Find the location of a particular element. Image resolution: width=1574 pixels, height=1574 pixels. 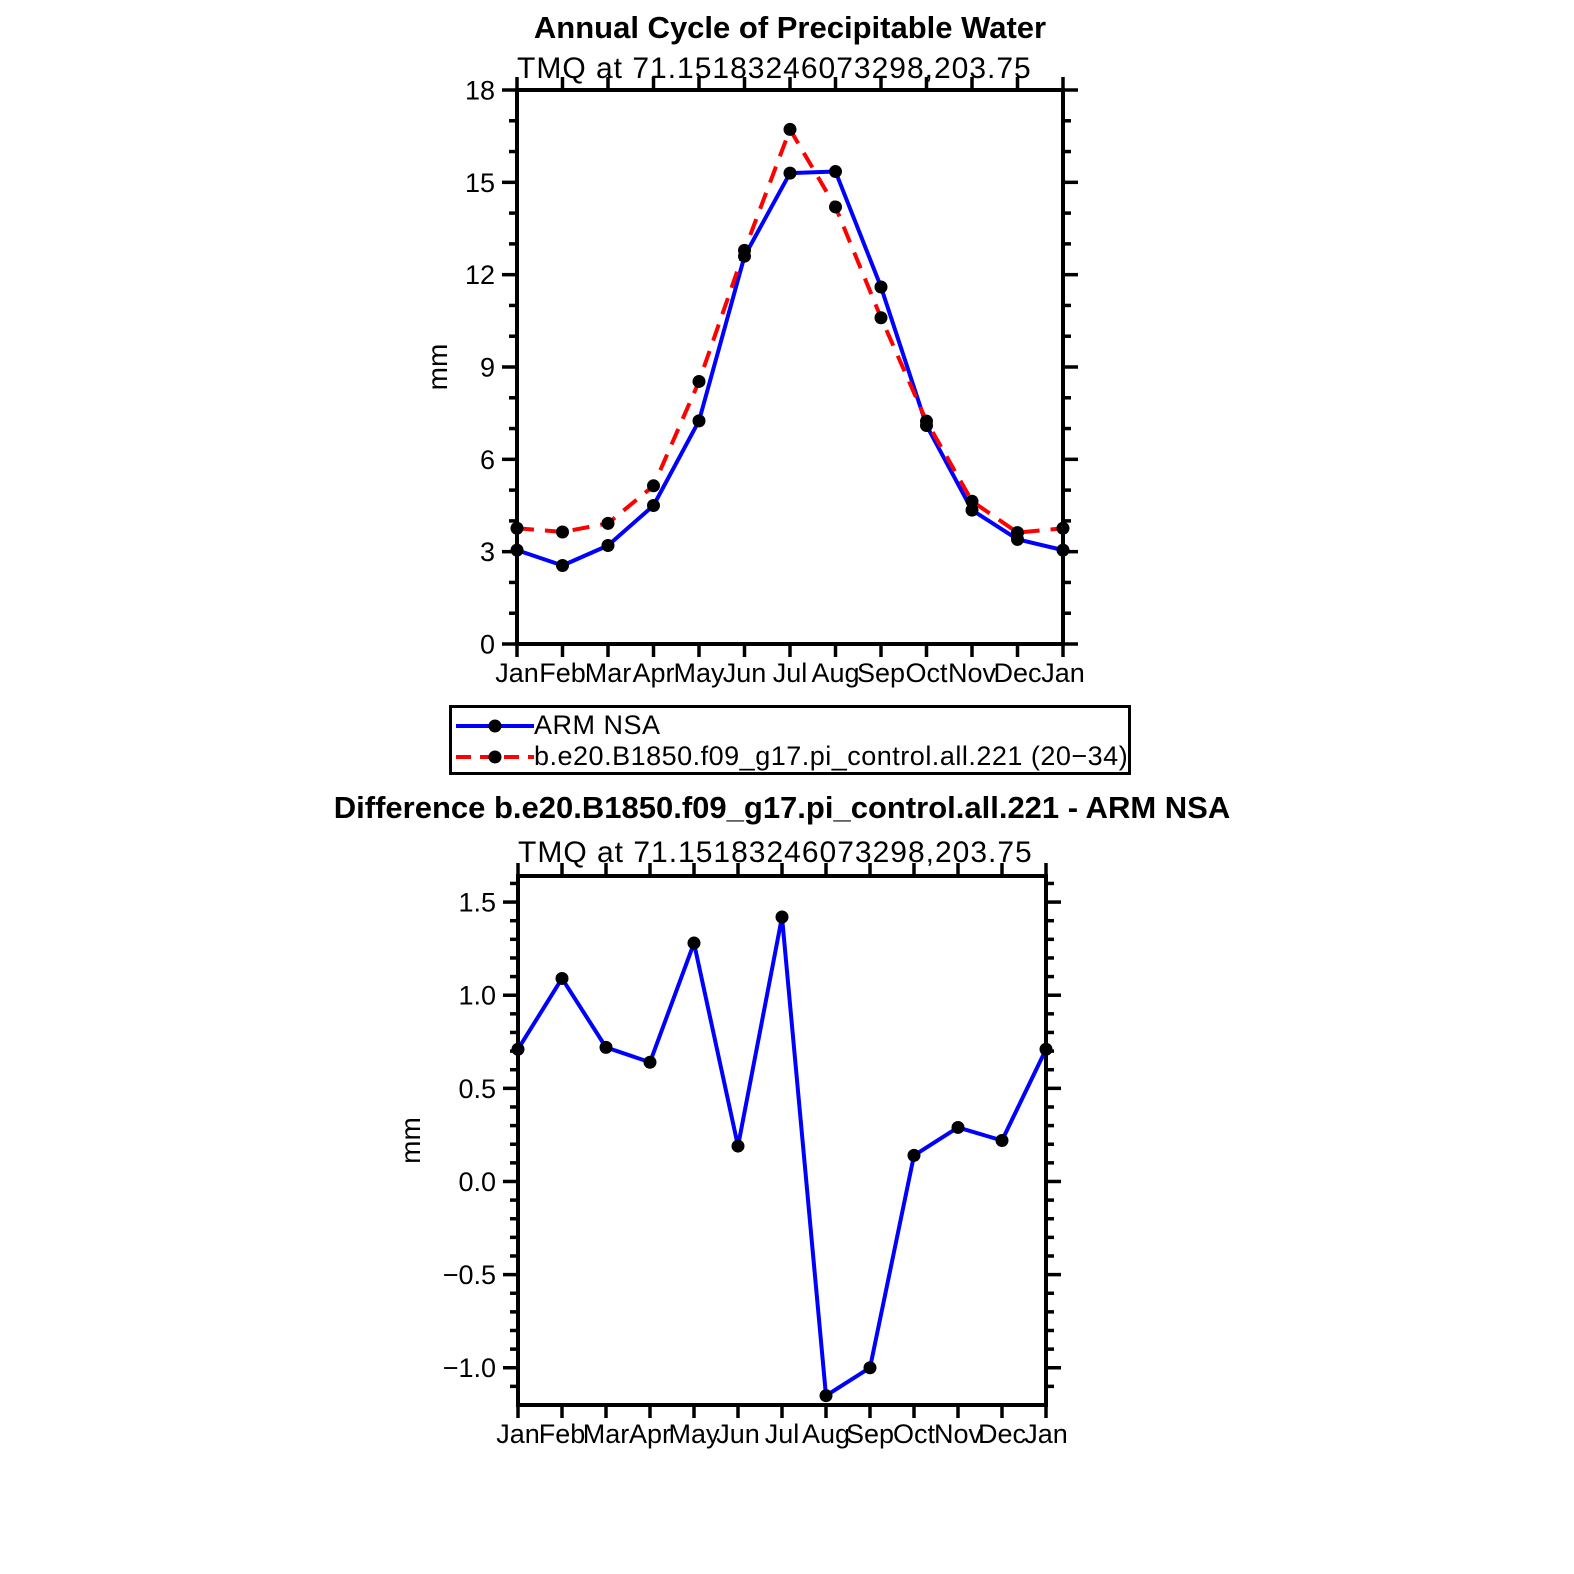

top-chart-y-tick-label: 6 is located at coordinates (487, 460).